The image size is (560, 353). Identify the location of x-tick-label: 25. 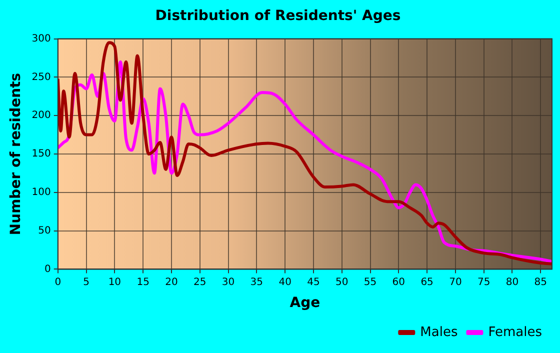
(200, 282).